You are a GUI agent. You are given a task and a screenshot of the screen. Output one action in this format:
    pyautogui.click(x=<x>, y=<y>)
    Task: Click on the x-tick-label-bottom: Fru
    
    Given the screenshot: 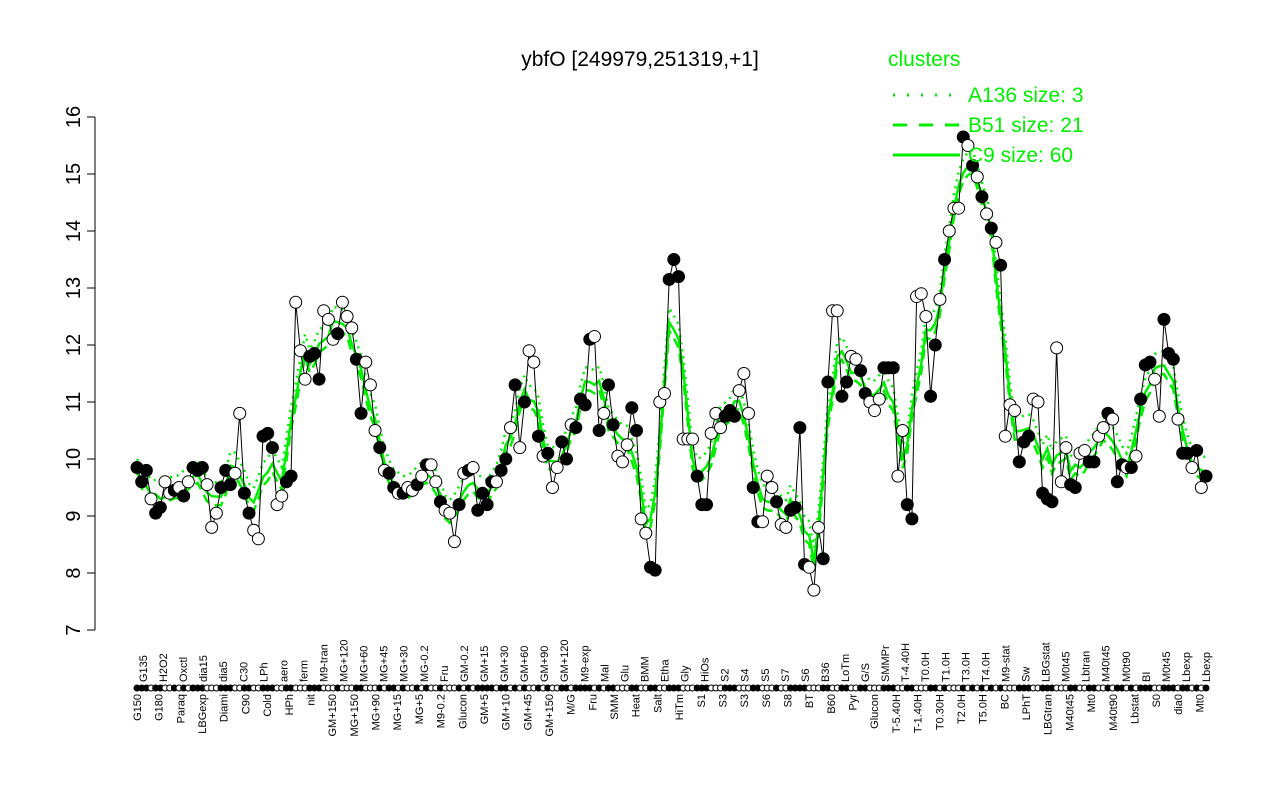 What is the action you would take?
    pyautogui.click(x=593, y=702)
    